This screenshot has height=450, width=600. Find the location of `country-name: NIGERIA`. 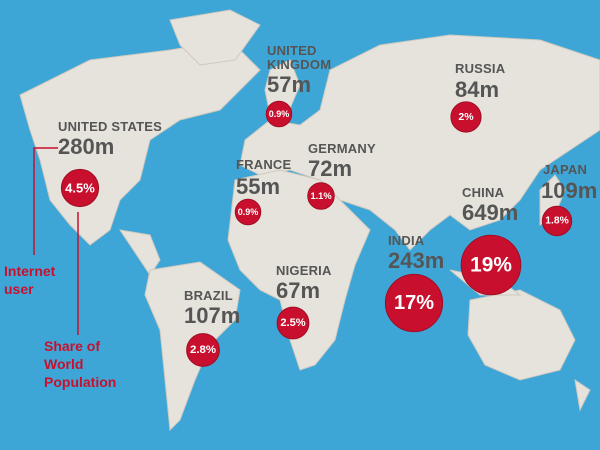

country-name: NIGERIA is located at coordinates (304, 270).